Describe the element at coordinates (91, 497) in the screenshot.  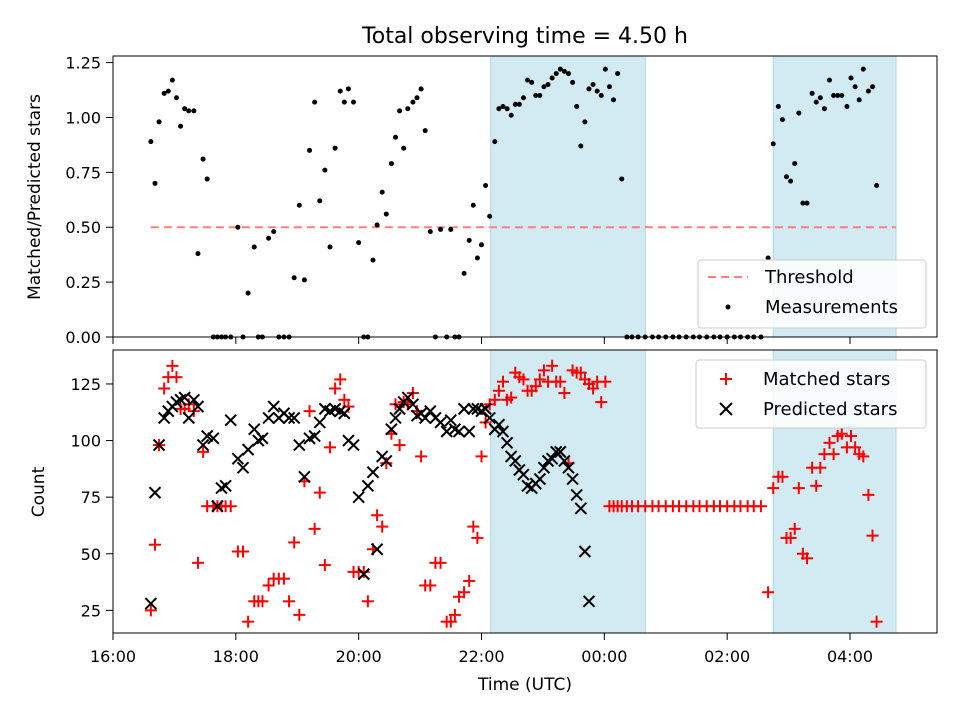
I see `bottom-ytick-label: 75` at that location.